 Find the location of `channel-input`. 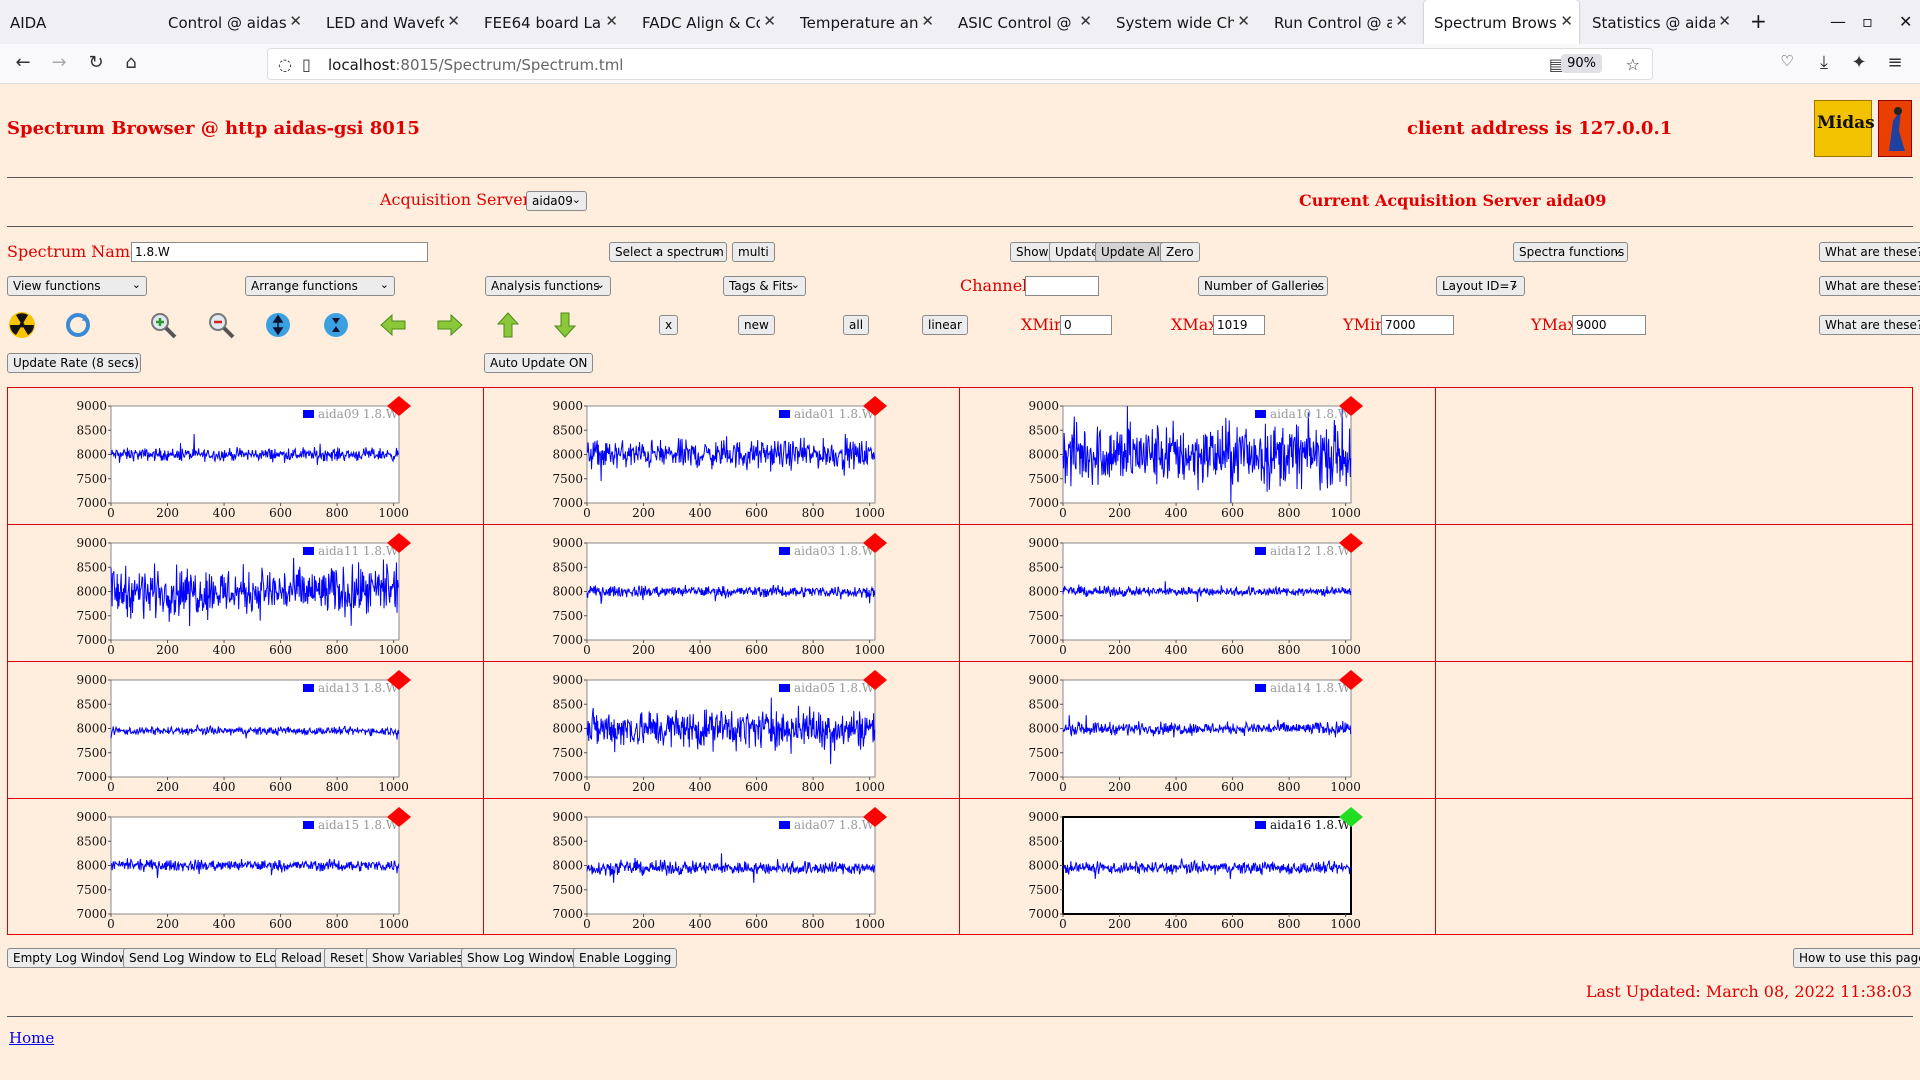

channel-input is located at coordinates (1062, 286).